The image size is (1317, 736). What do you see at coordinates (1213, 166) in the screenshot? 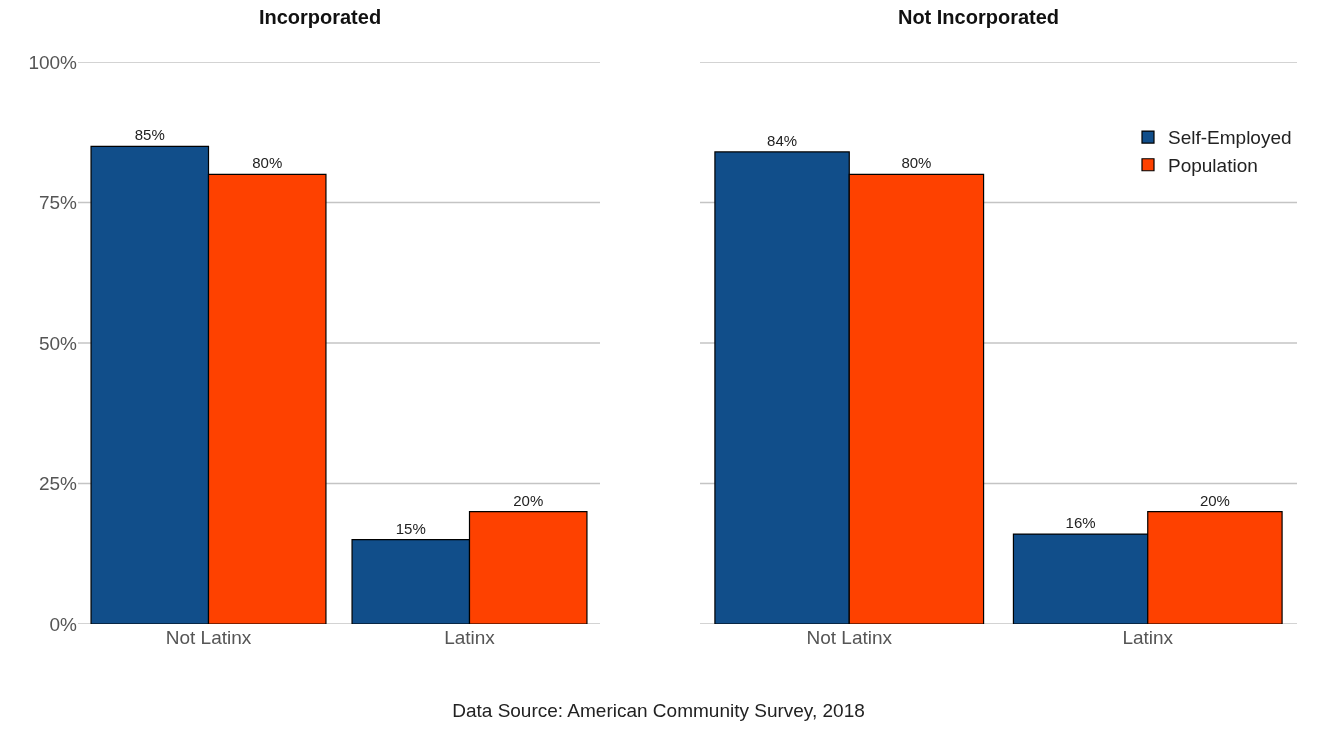
I see `legend-label: Population` at bounding box center [1213, 166].